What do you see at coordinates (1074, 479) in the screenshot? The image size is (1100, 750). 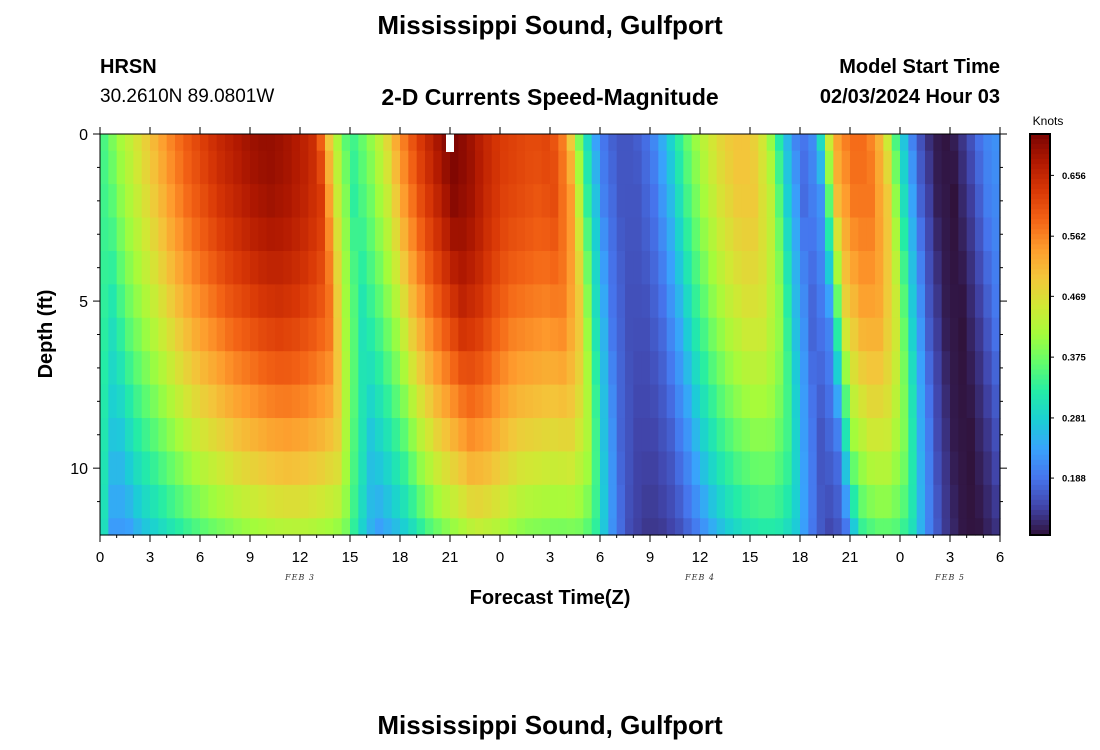 I see `colorbar-tick-label: 0.188` at bounding box center [1074, 479].